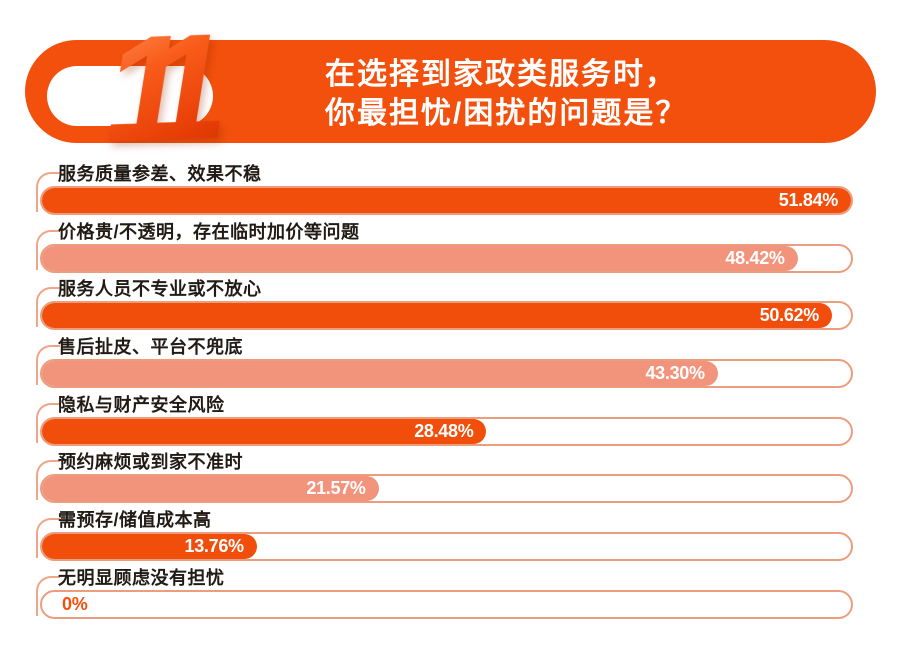  What do you see at coordinates (336, 488) in the screenshot?
I see `bar-value-label: 21.57%` at bounding box center [336, 488].